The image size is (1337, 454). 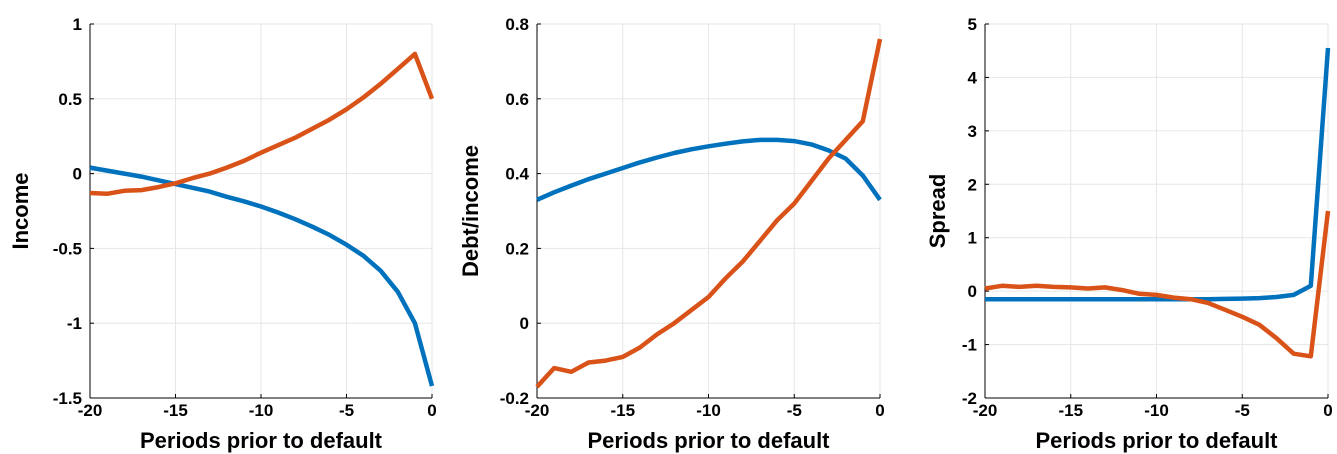 What do you see at coordinates (67, 398) in the screenshot?
I see `y-tick-label: -1.5` at bounding box center [67, 398].